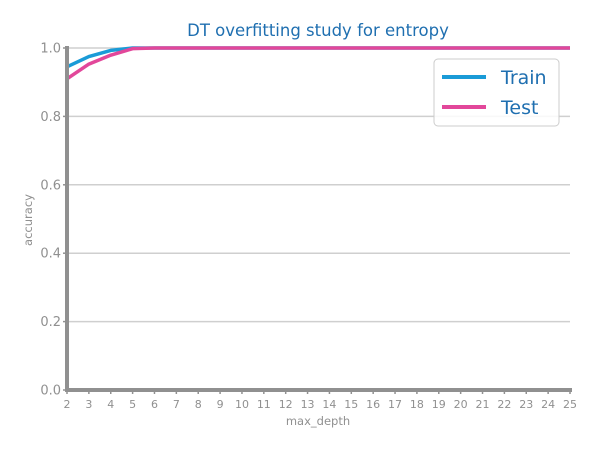 This screenshot has height=450, width=600. What do you see at coordinates (198, 404) in the screenshot?
I see `x-tick-label: 8` at bounding box center [198, 404].